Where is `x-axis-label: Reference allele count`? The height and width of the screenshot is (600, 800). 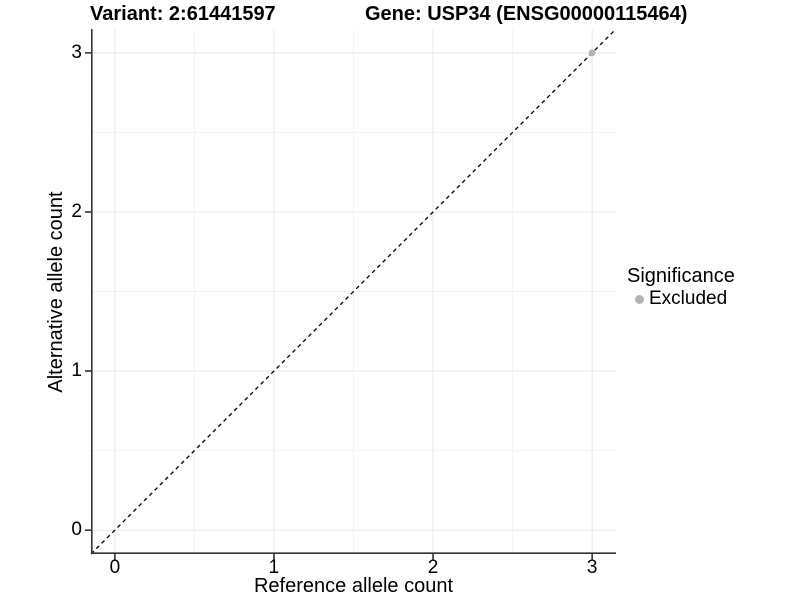
x-axis-label: Reference allele count is located at coordinates (353, 586).